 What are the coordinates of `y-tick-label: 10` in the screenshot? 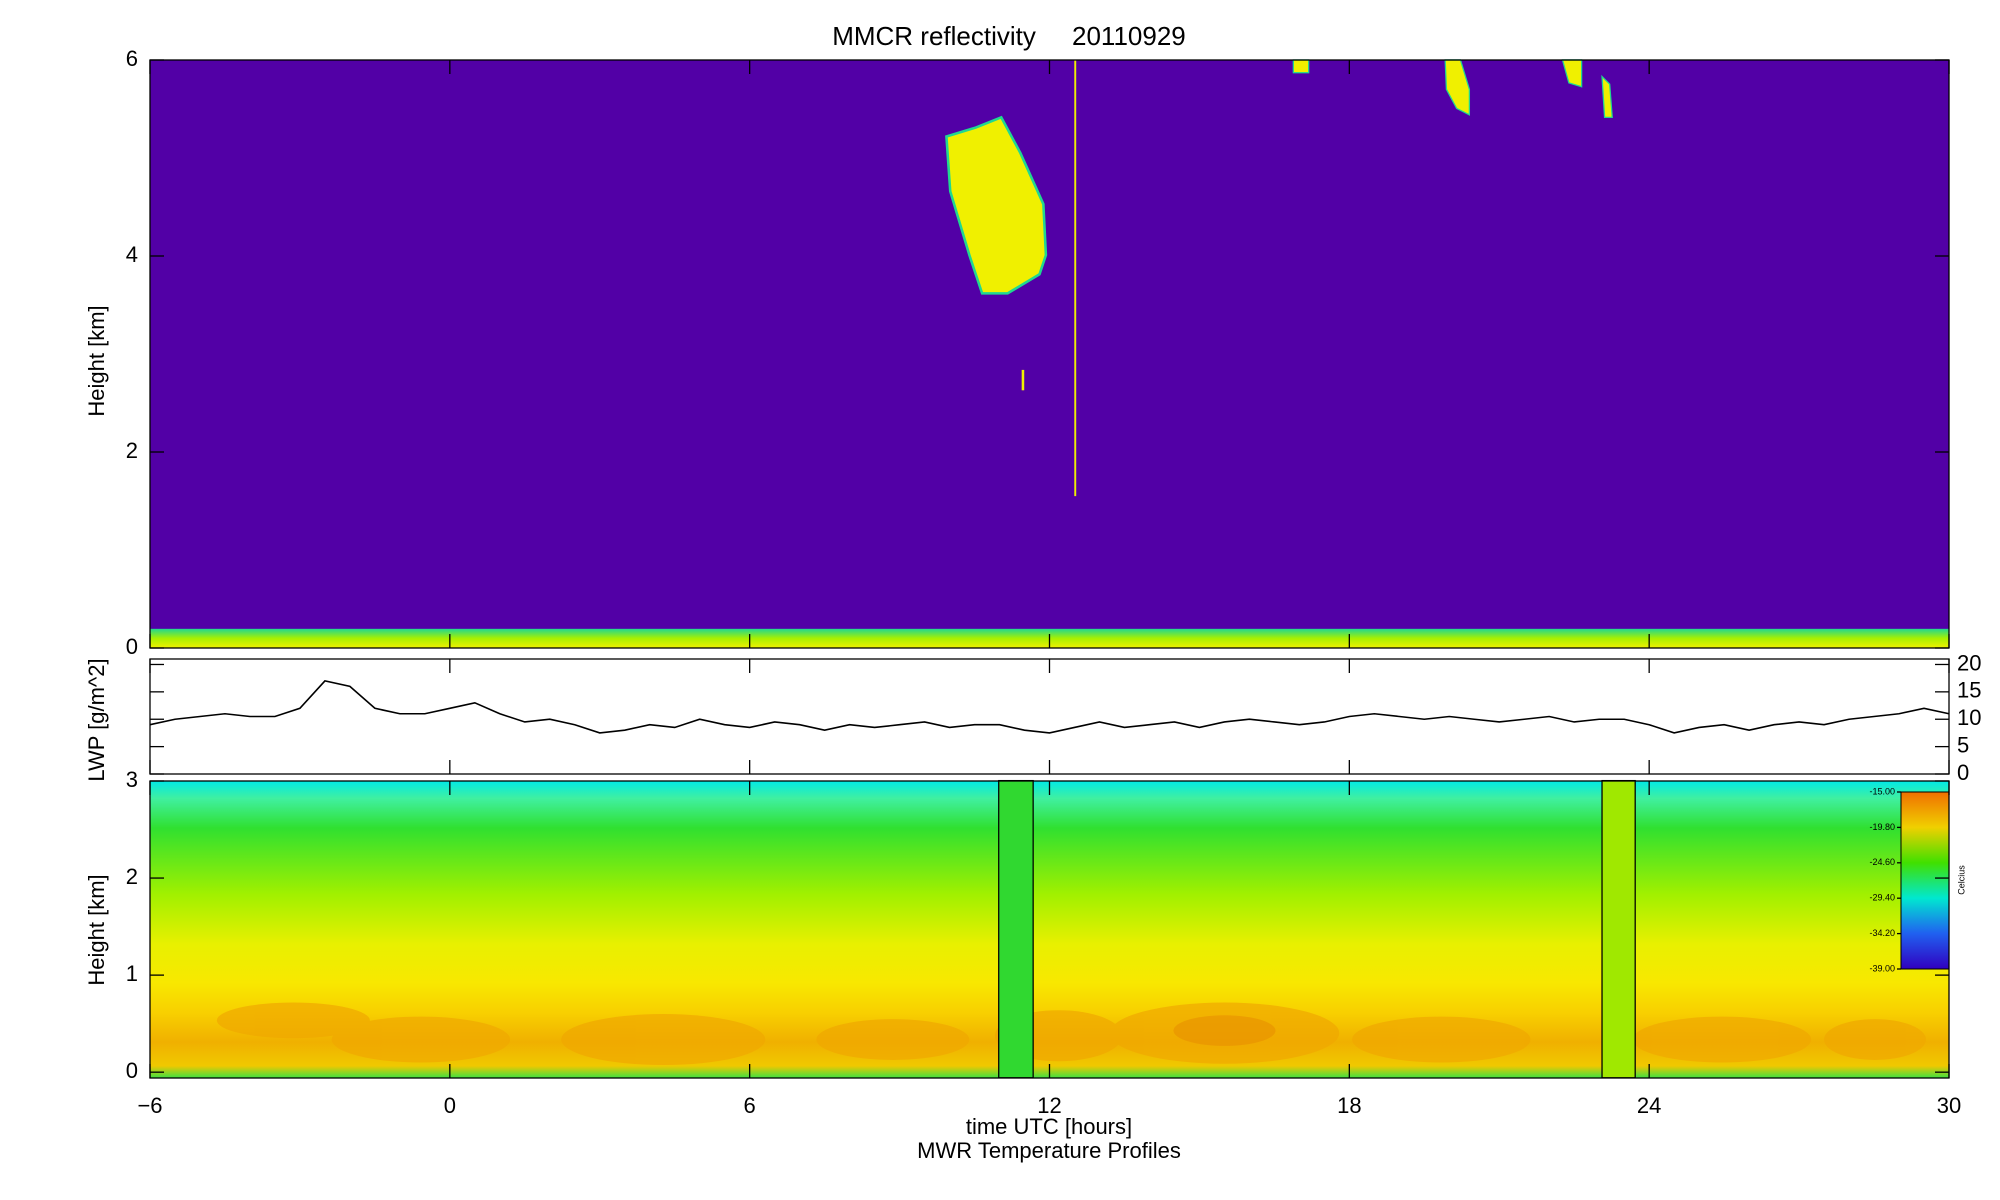 It's located at (1969, 717).